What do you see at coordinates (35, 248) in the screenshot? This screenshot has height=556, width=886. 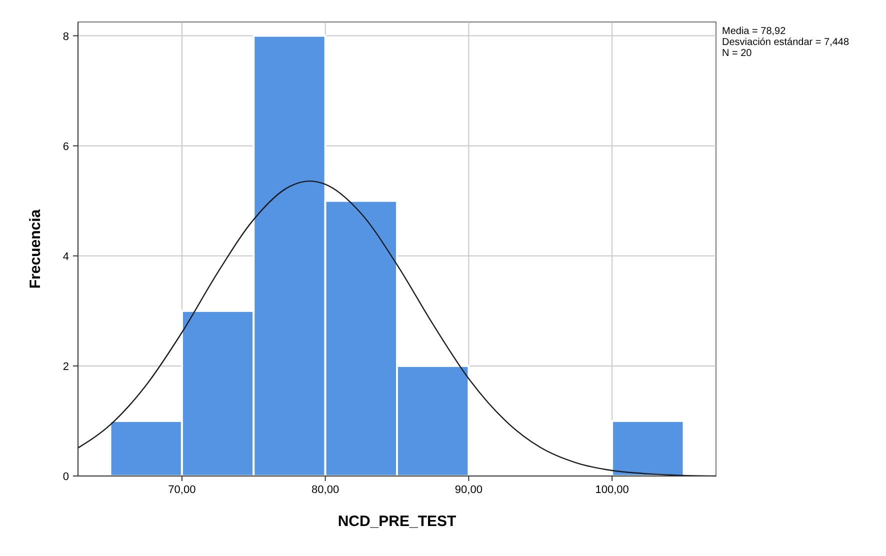 I see `y-axis-title: Frecuencia` at bounding box center [35, 248].